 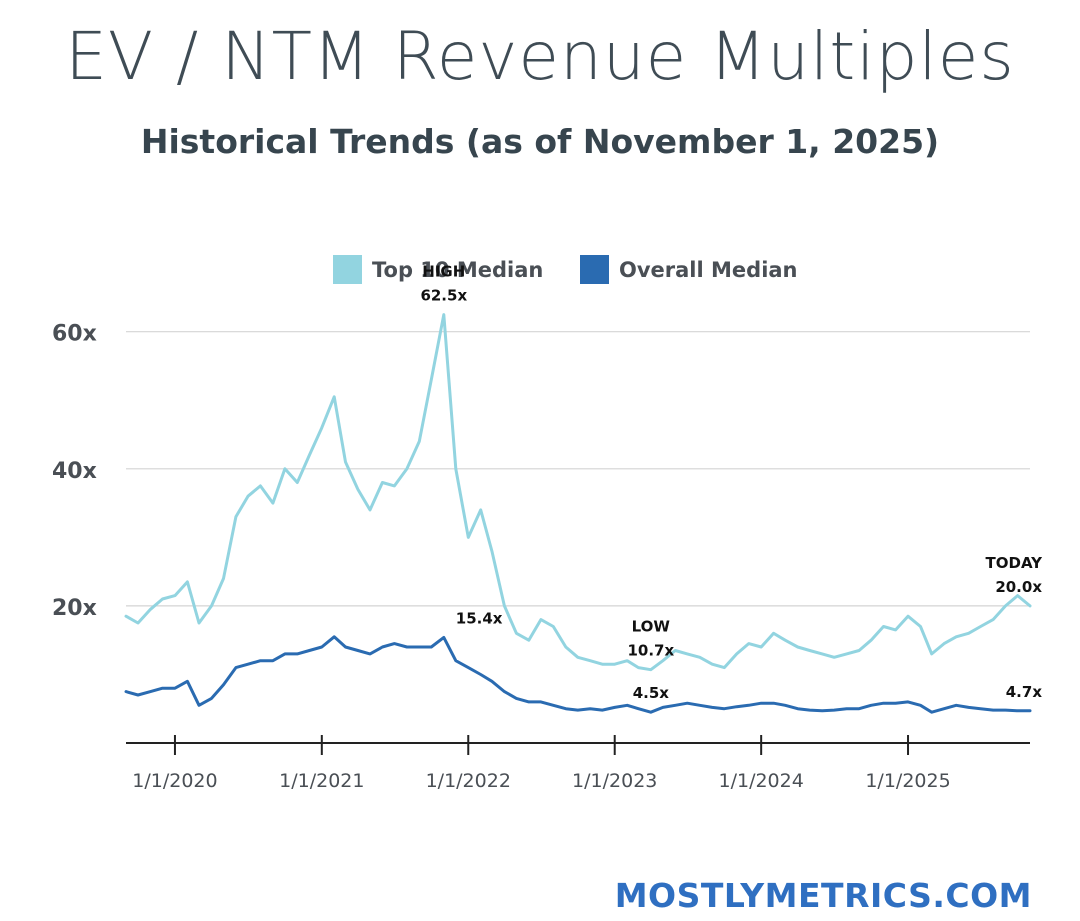 I want to click on legend-swatch-top10, so click(x=347, y=269).